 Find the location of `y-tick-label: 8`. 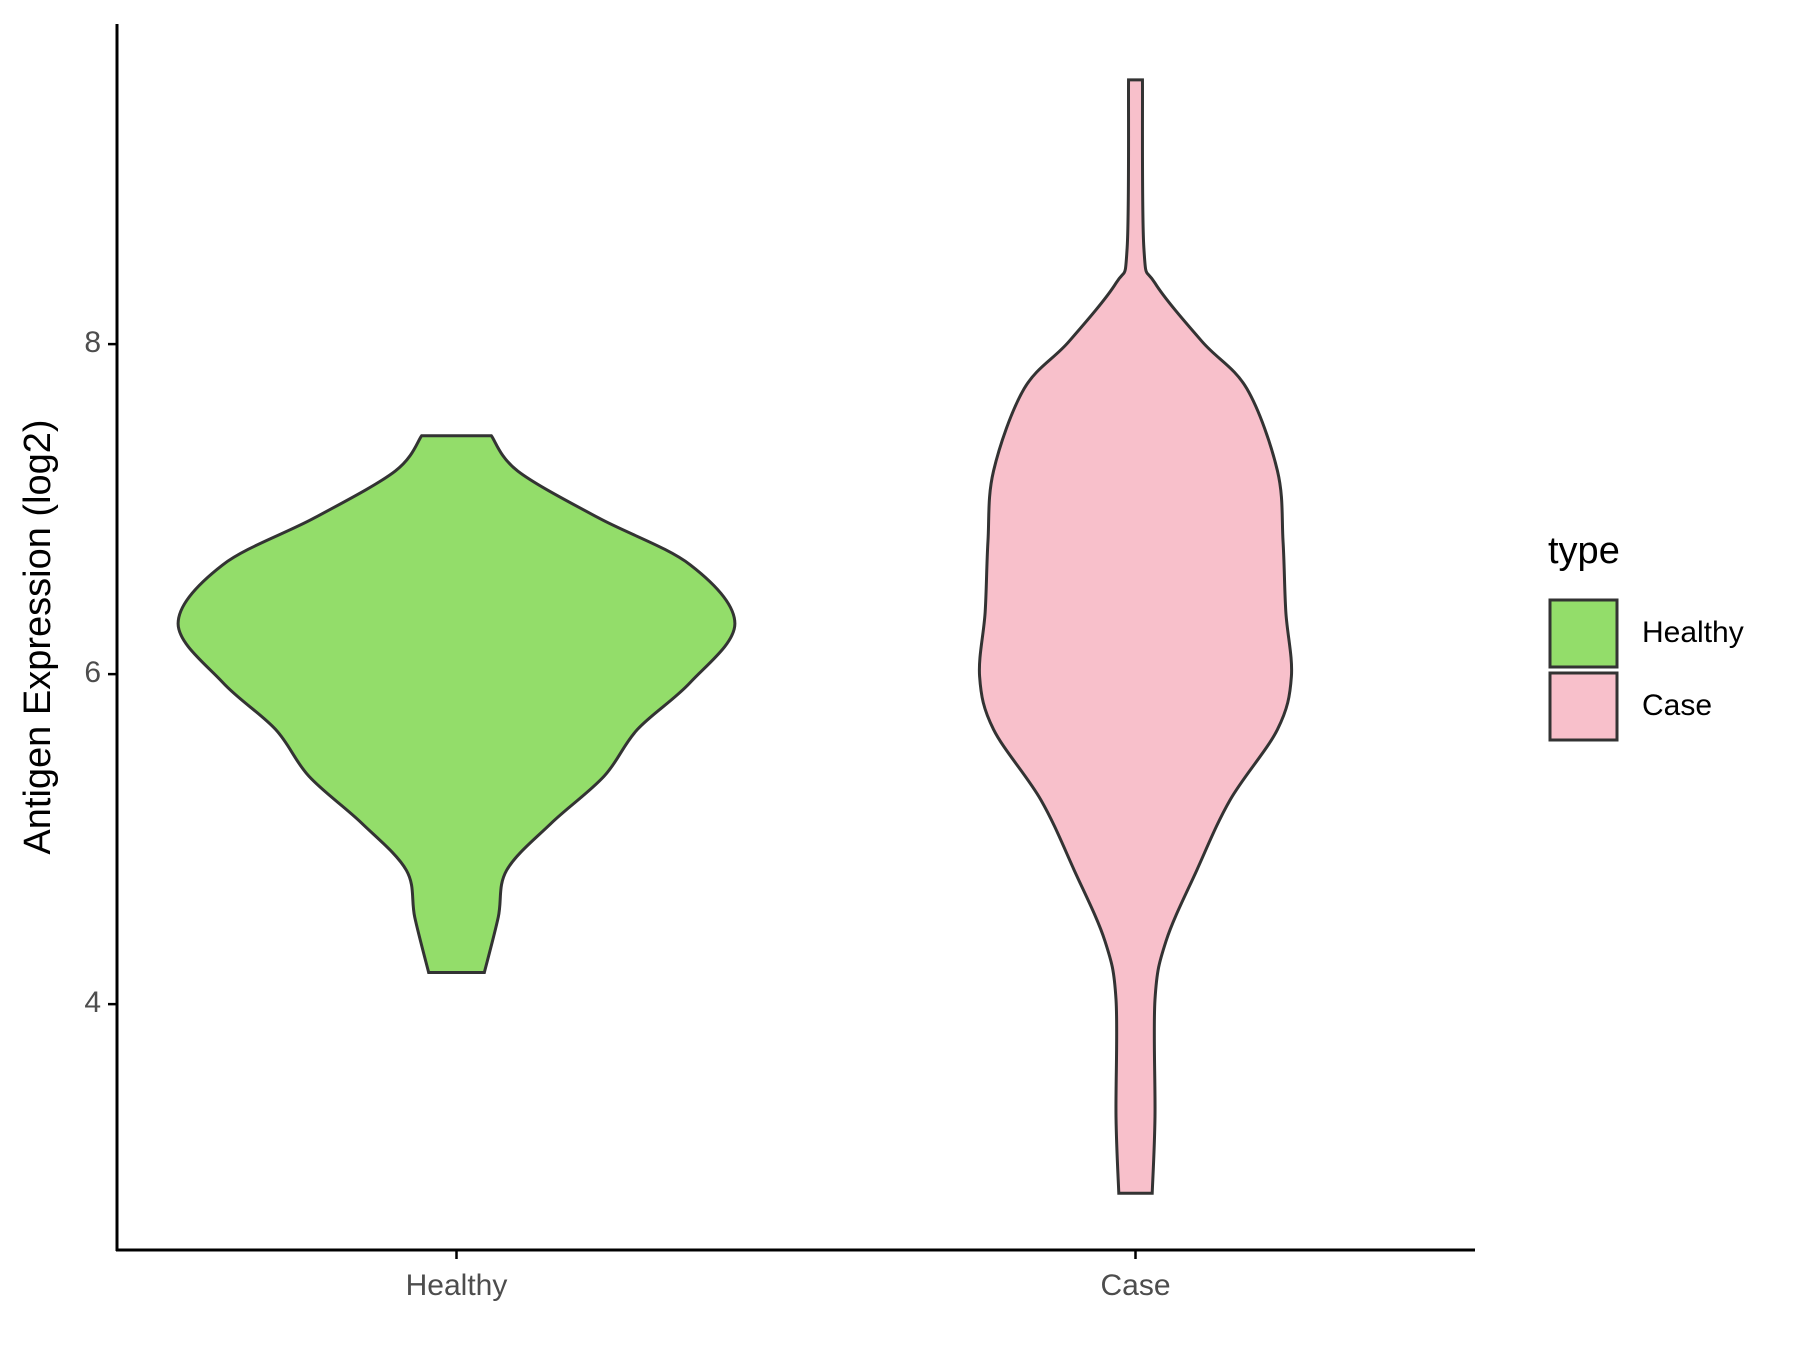

y-tick-label: 8 is located at coordinates (92, 342).